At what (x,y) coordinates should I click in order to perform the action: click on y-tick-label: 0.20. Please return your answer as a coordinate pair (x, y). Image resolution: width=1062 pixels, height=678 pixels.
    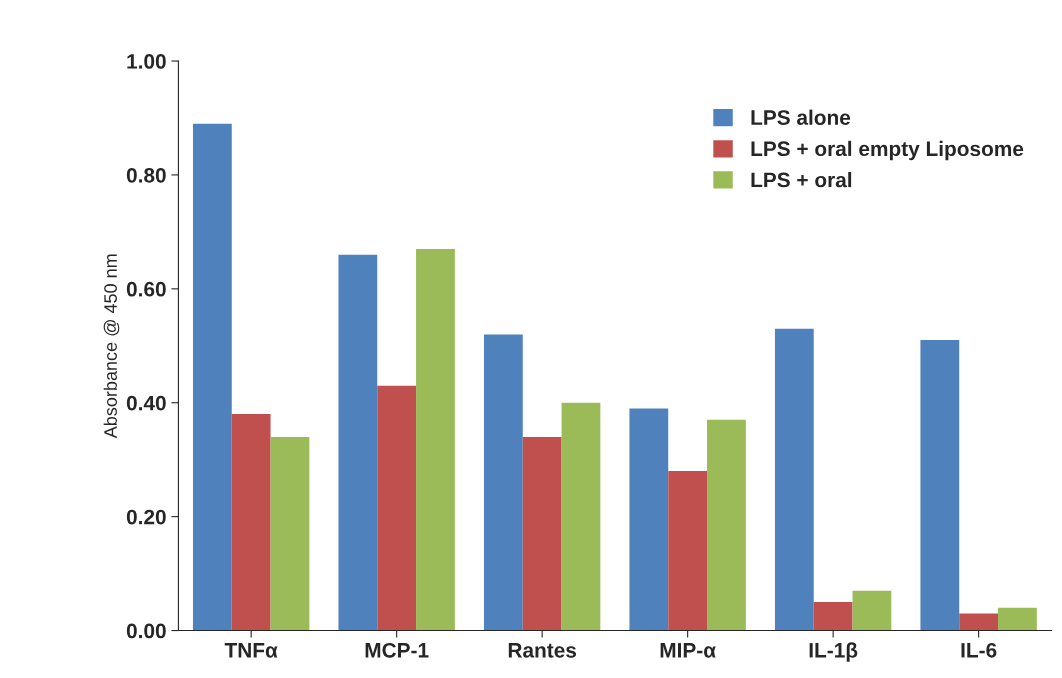
    Looking at the image, I should click on (146, 517).